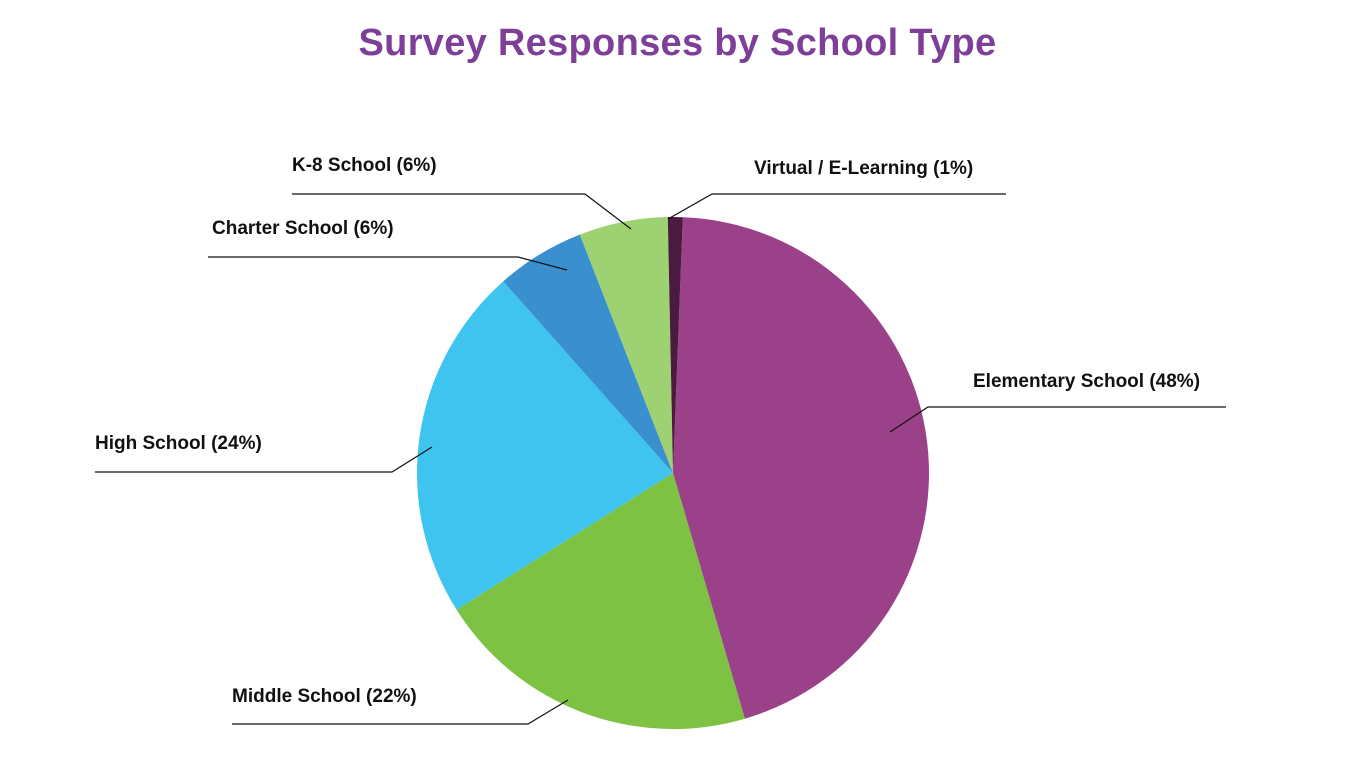 The image size is (1355, 779). What do you see at coordinates (400, 712) in the screenshot?
I see `leader-line-middle-school` at bounding box center [400, 712].